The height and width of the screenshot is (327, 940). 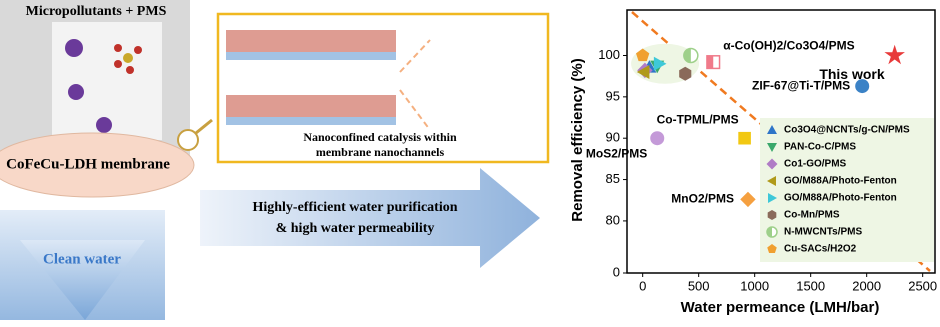 What do you see at coordinates (380, 152) in the screenshot?
I see `caption: membrane nanochannels` at bounding box center [380, 152].